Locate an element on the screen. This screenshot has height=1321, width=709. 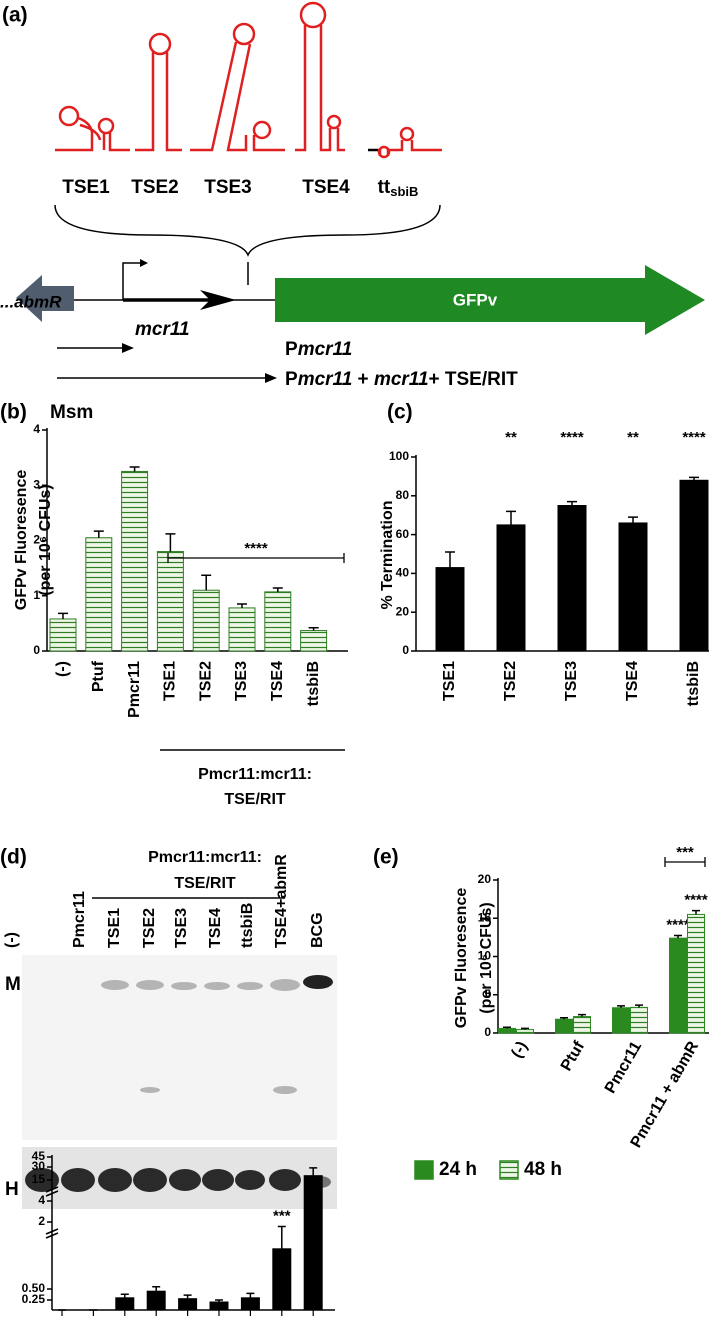
y-tick-label: 15 is located at coordinates (39, 1179).